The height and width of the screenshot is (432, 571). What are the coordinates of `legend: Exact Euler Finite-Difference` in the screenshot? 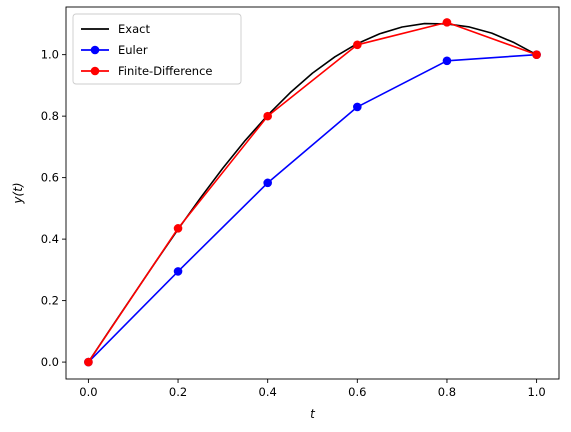 It's located at (157, 49).